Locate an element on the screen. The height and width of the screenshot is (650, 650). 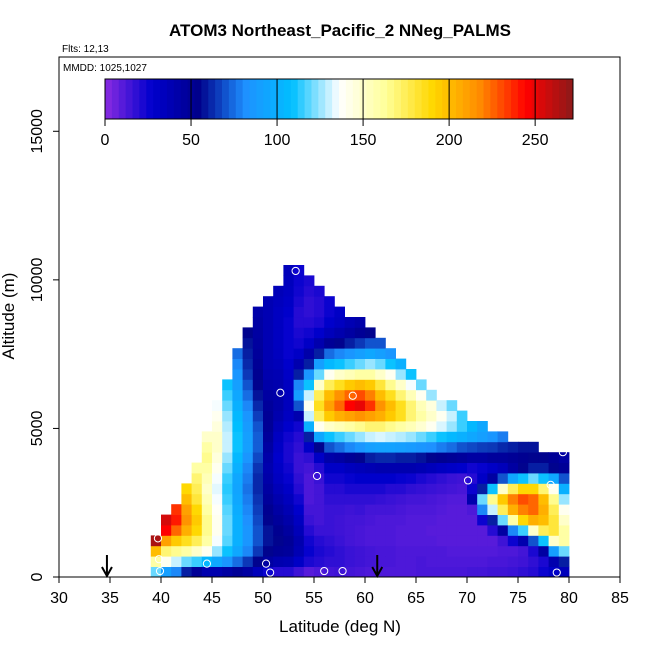
arrow-markers is located at coordinates (242, 567).